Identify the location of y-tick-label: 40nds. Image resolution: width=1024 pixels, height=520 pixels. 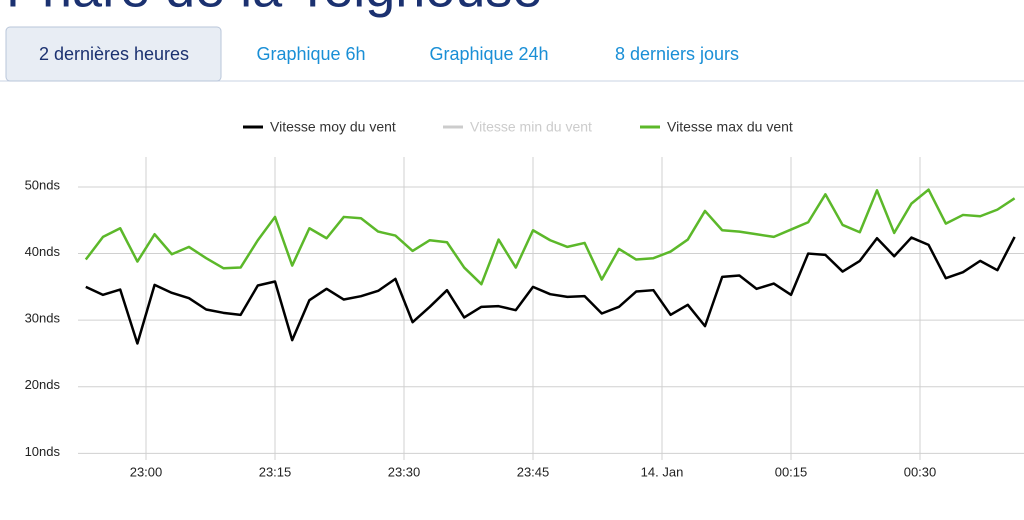
(43, 251).